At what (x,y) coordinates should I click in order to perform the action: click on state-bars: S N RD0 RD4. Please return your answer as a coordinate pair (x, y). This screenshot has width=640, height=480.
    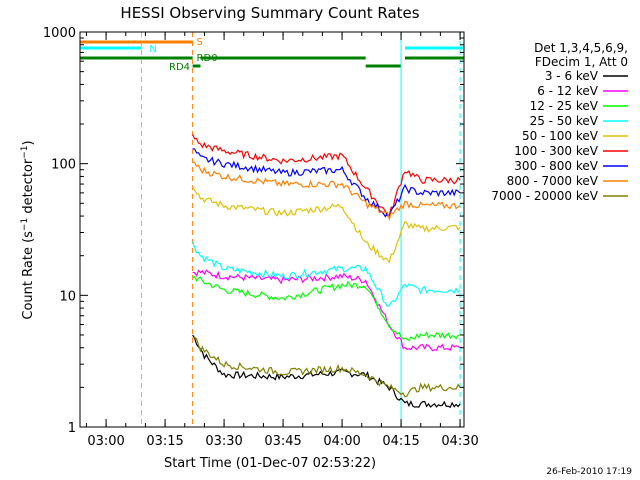
    Looking at the image, I should click on (272, 55).